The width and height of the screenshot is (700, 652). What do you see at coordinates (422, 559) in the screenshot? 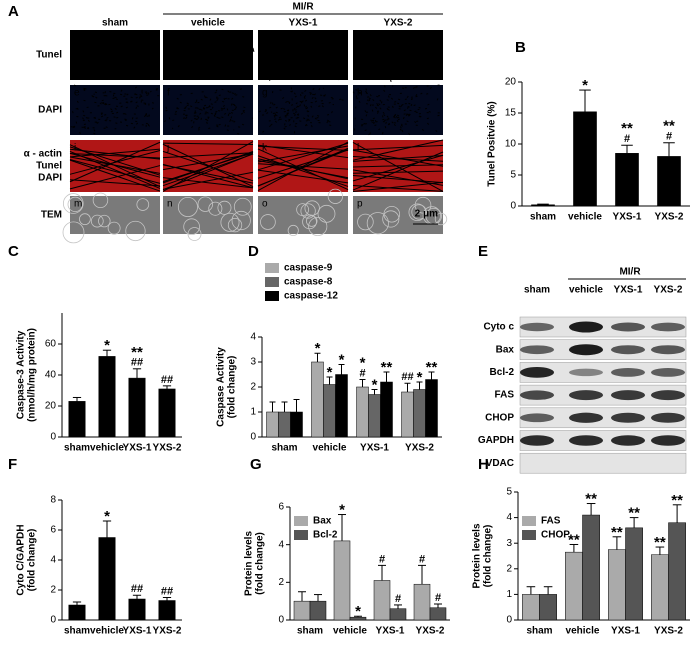
I see `significance-mark: #` at bounding box center [422, 559].